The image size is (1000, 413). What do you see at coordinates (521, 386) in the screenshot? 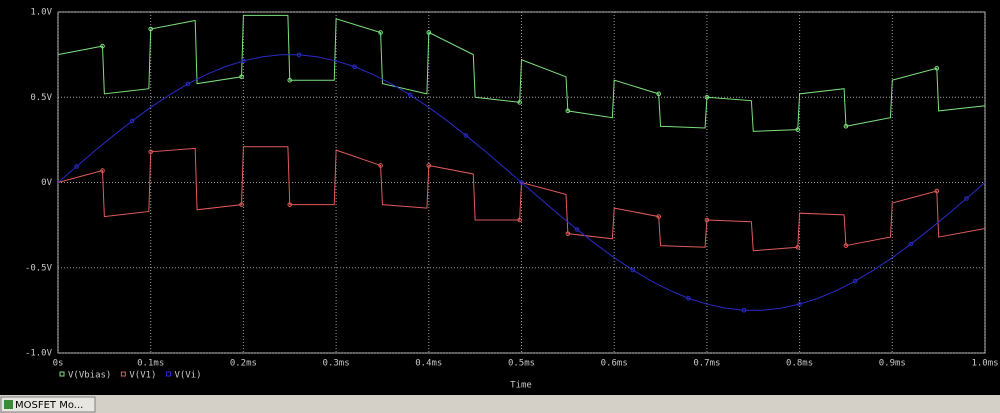
I see `x-axis-label: Time` at bounding box center [521, 386].